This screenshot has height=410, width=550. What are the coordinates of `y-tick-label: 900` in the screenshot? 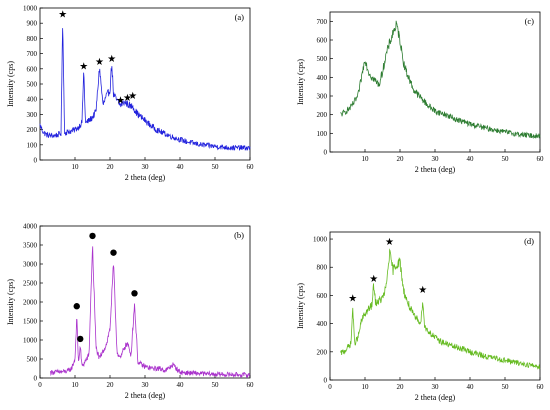 It's located at (32, 24).